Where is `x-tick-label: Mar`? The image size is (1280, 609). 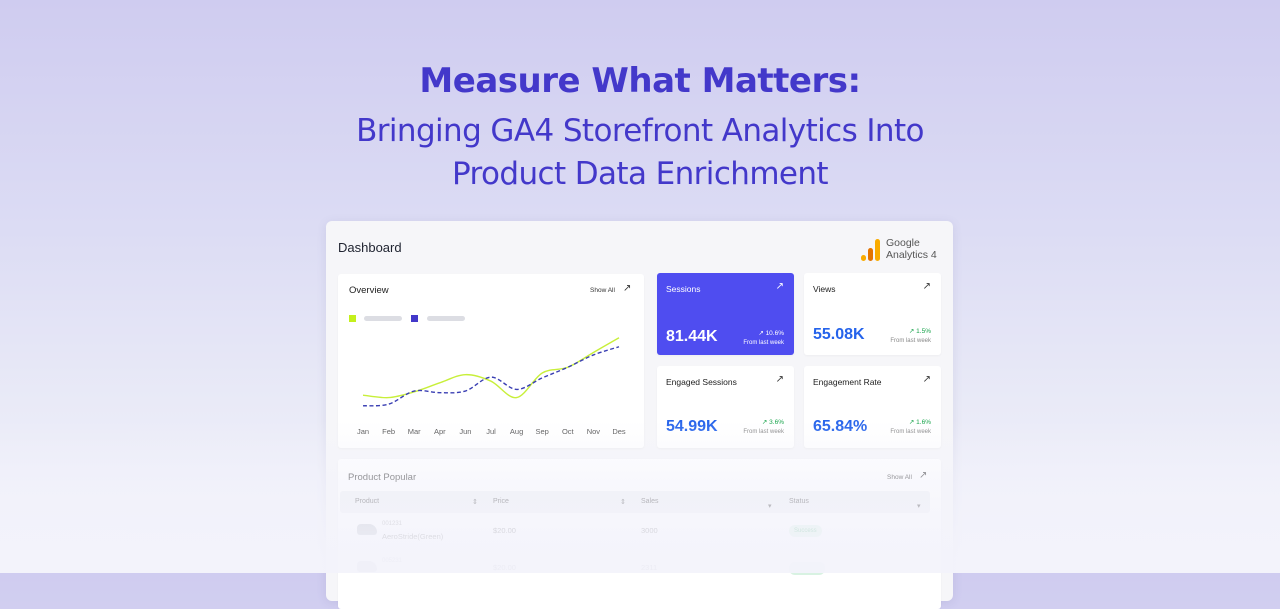 x-tick-label: Mar is located at coordinates (414, 431).